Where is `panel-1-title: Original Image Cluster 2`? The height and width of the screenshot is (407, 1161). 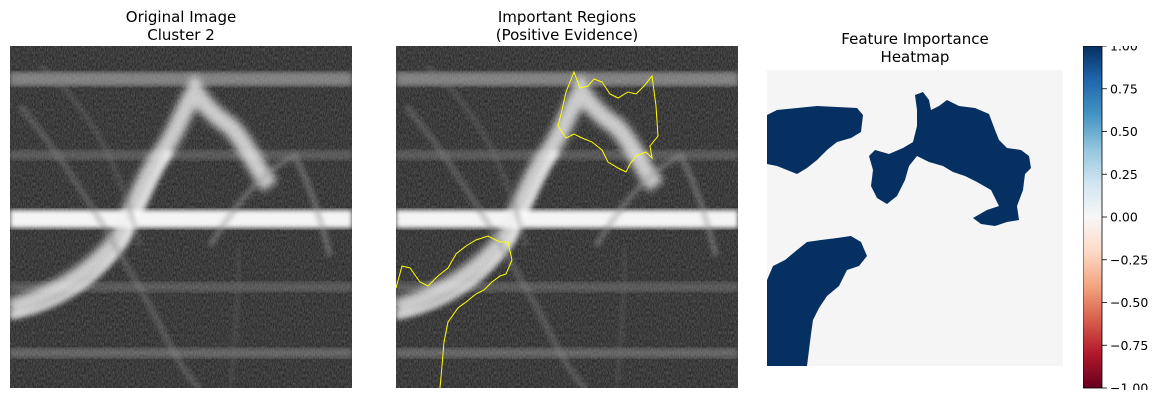
panel-1-title: Original Image Cluster 2 is located at coordinates (181, 26).